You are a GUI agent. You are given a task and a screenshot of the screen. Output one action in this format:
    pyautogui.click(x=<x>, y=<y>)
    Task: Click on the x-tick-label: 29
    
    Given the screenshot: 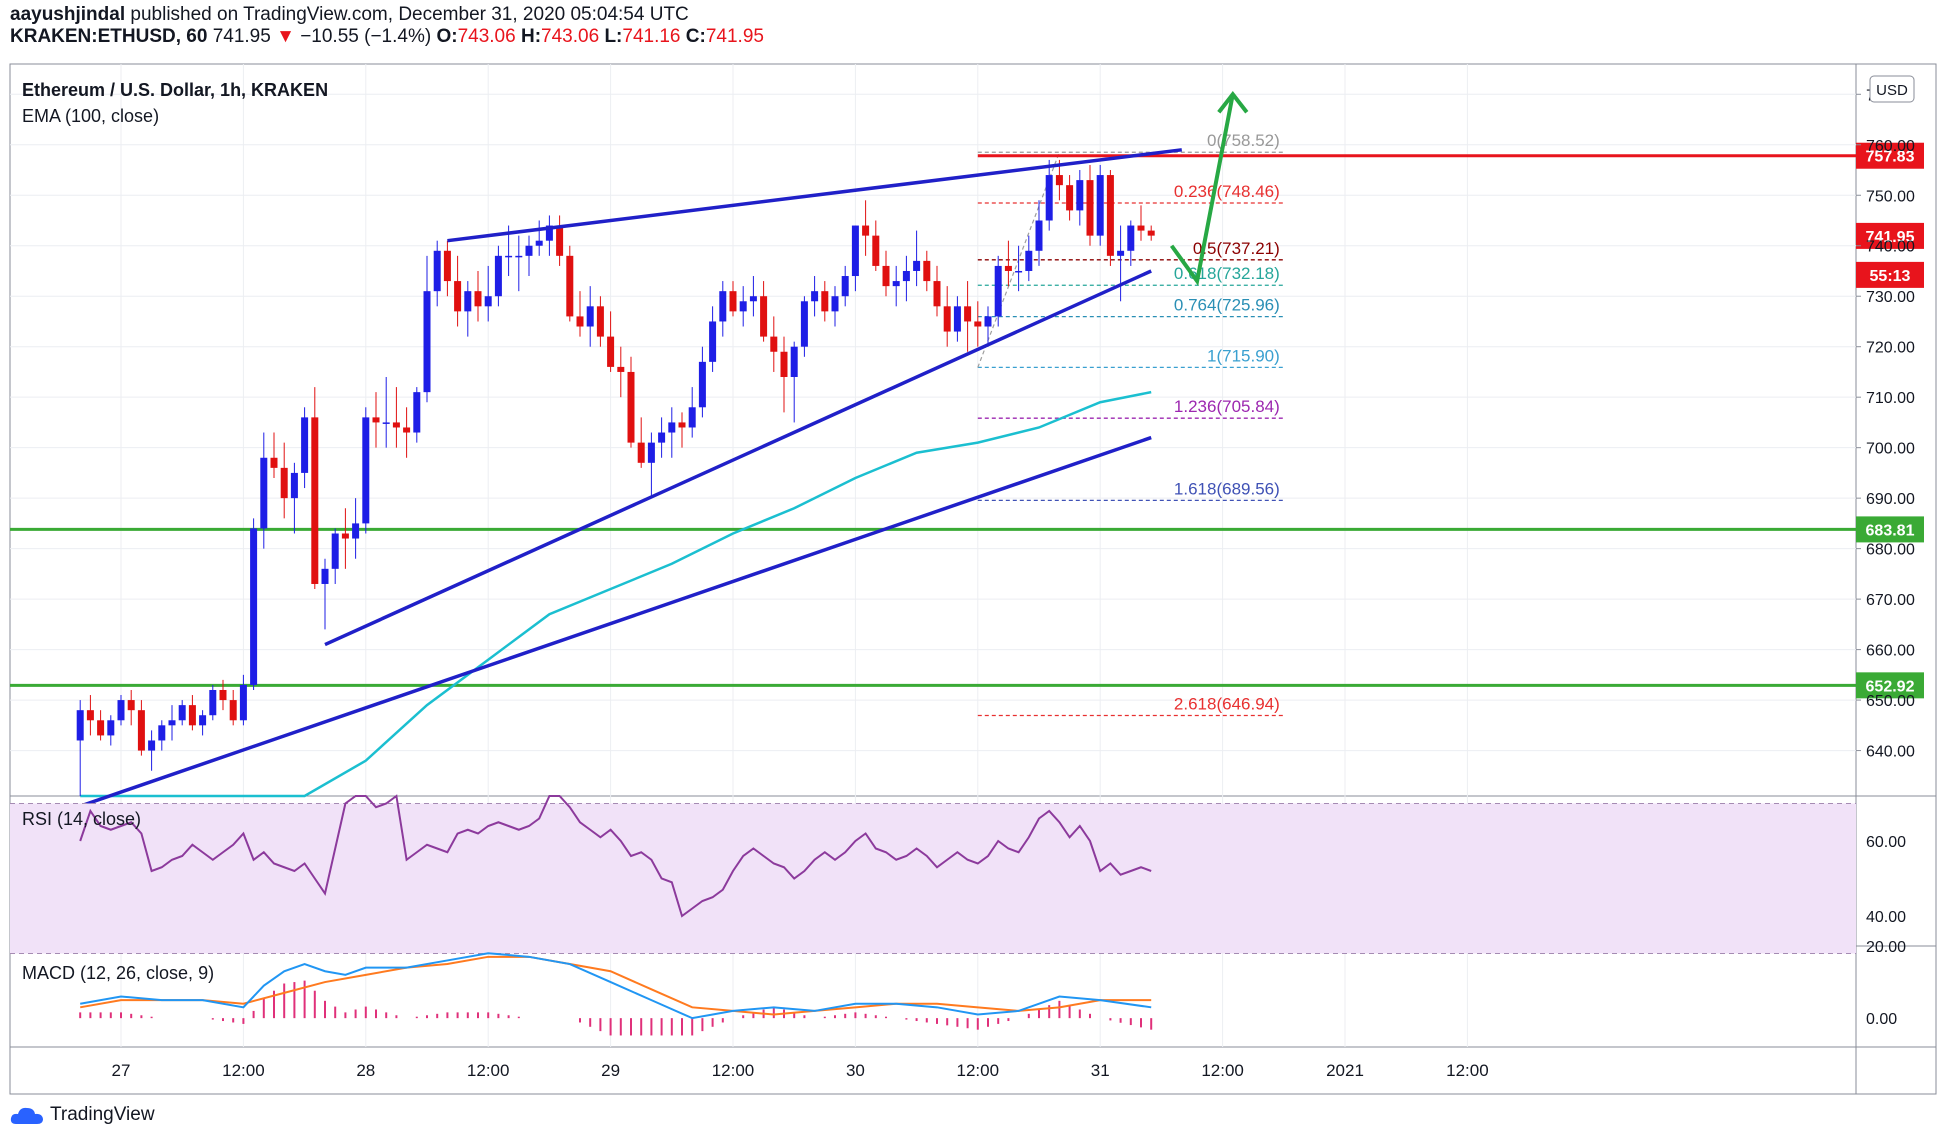 What is the action you would take?
    pyautogui.click(x=610, y=1070)
    